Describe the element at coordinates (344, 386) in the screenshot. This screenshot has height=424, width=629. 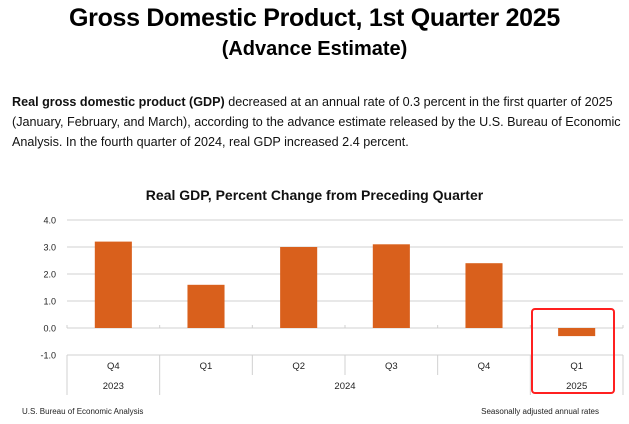
I see `year-label: 2024` at that location.